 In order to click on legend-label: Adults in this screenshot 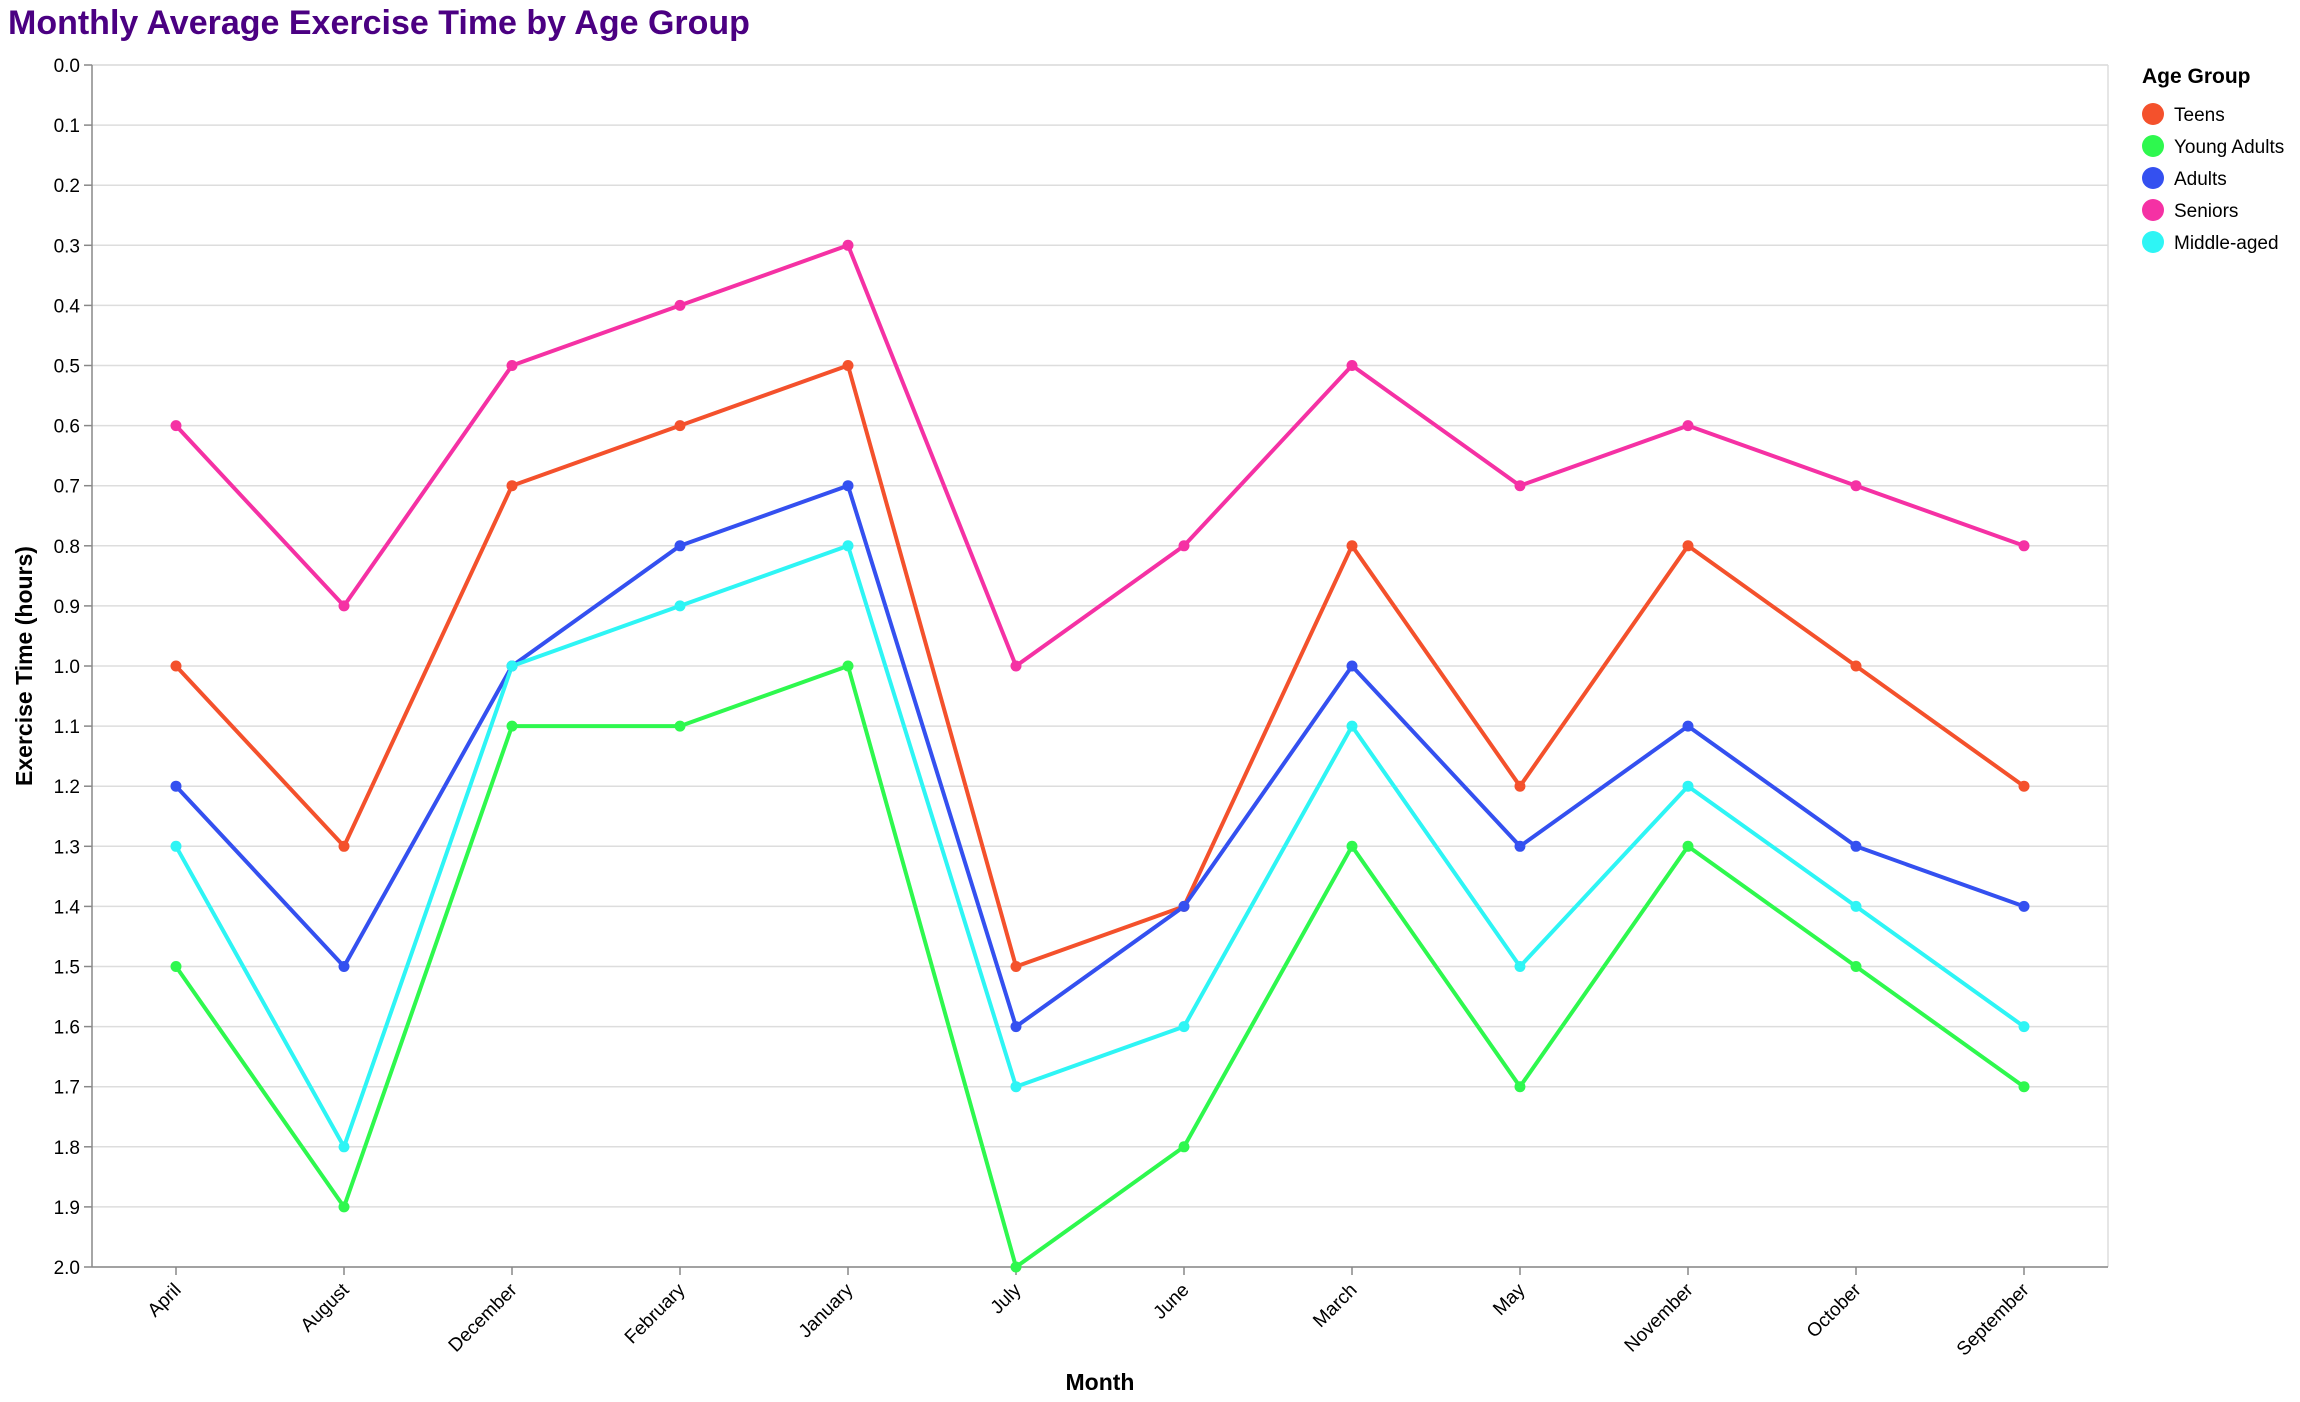, I will do `click(2200, 179)`.